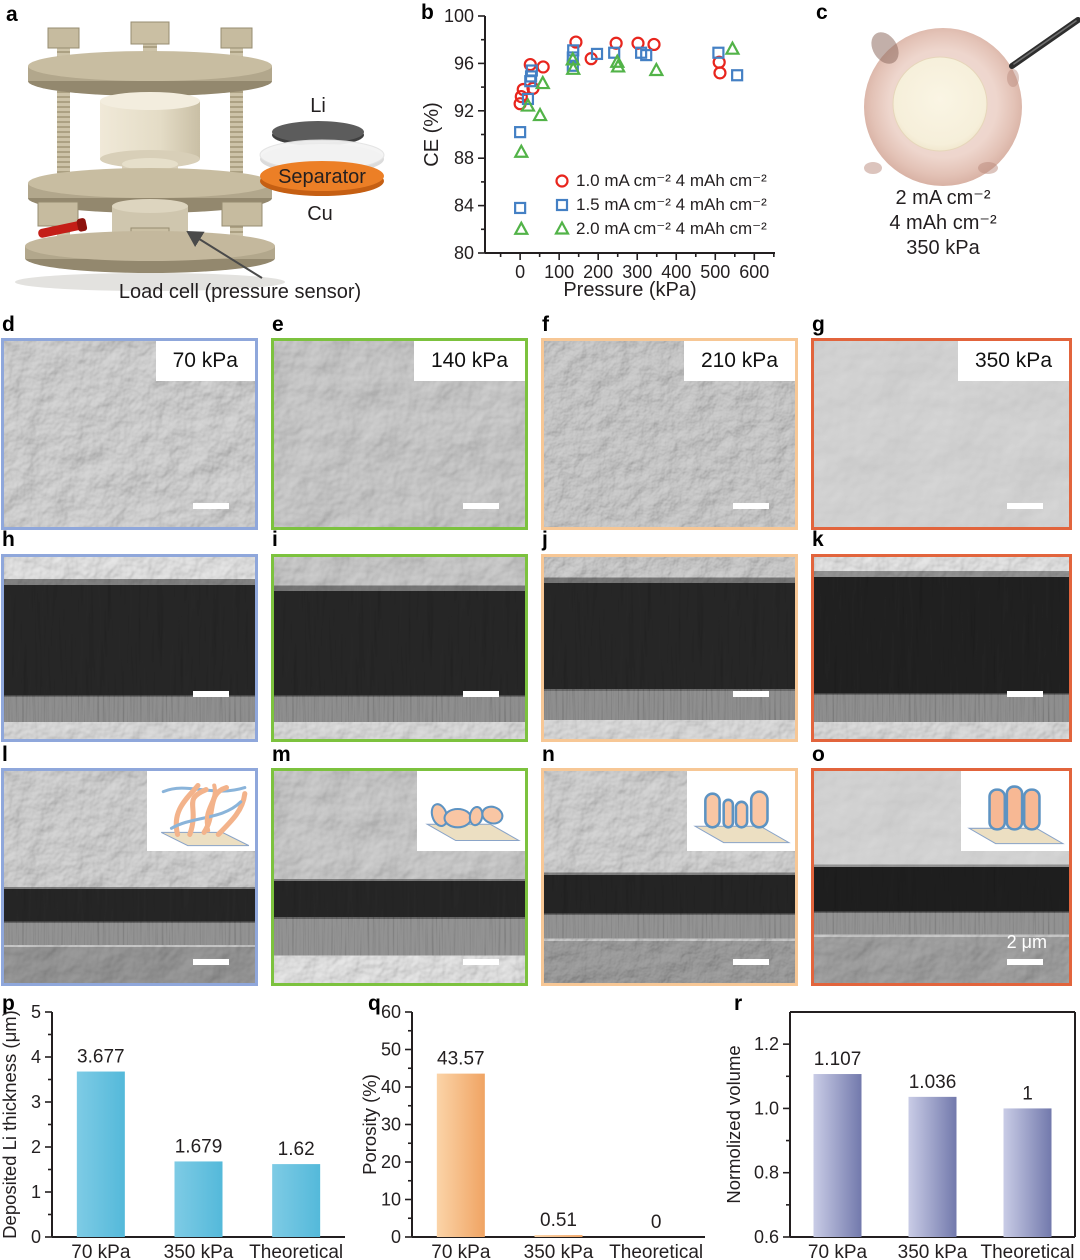 The width and height of the screenshot is (1080, 1260). Describe the element at coordinates (129, 877) in the screenshot. I see `sem-panel-l` at that location.